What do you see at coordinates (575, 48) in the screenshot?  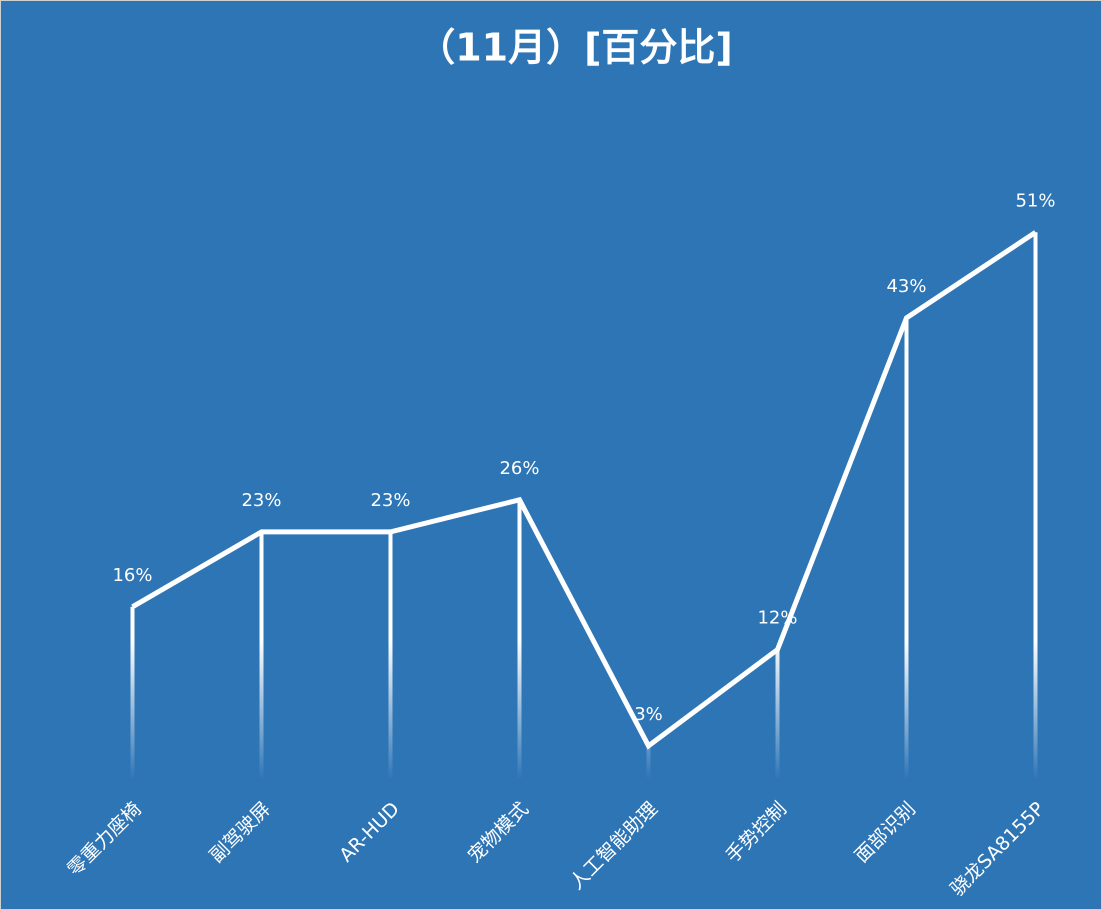 I see `chart-title: （11月）[百分比]` at bounding box center [575, 48].